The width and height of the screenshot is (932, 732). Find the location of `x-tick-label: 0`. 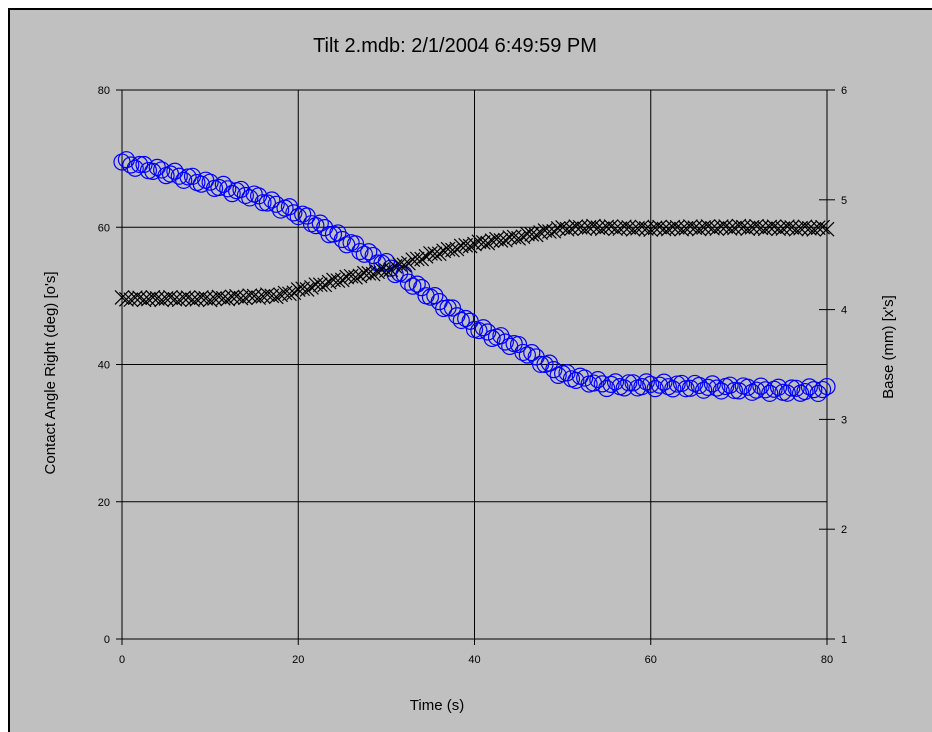

x-tick-label: 0 is located at coordinates (122, 660).